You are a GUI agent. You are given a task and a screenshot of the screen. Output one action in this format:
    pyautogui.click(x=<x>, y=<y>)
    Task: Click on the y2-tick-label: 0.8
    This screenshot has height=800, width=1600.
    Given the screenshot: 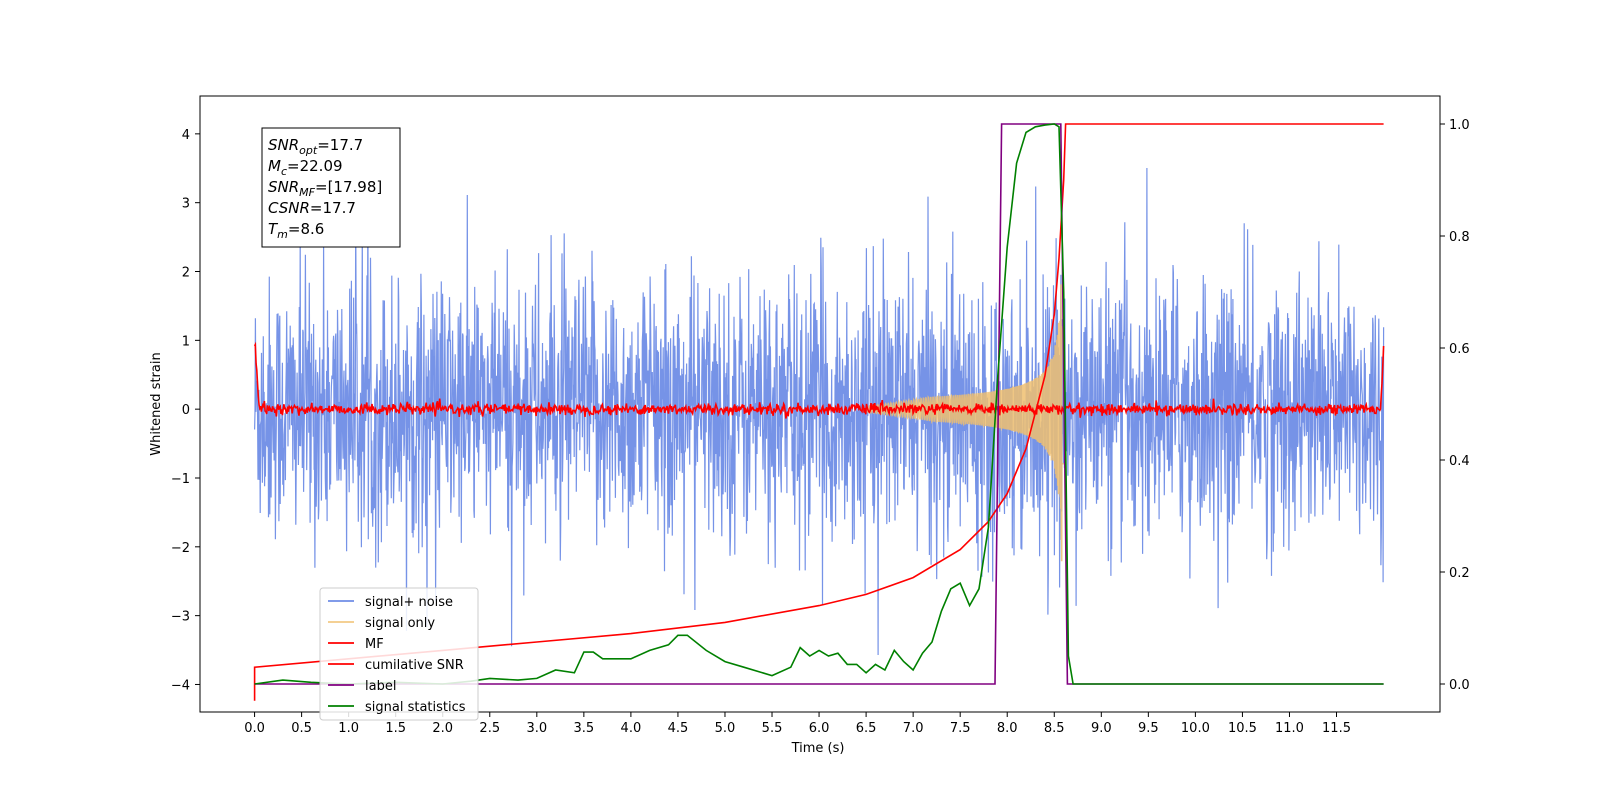 What is the action you would take?
    pyautogui.click(x=1459, y=237)
    